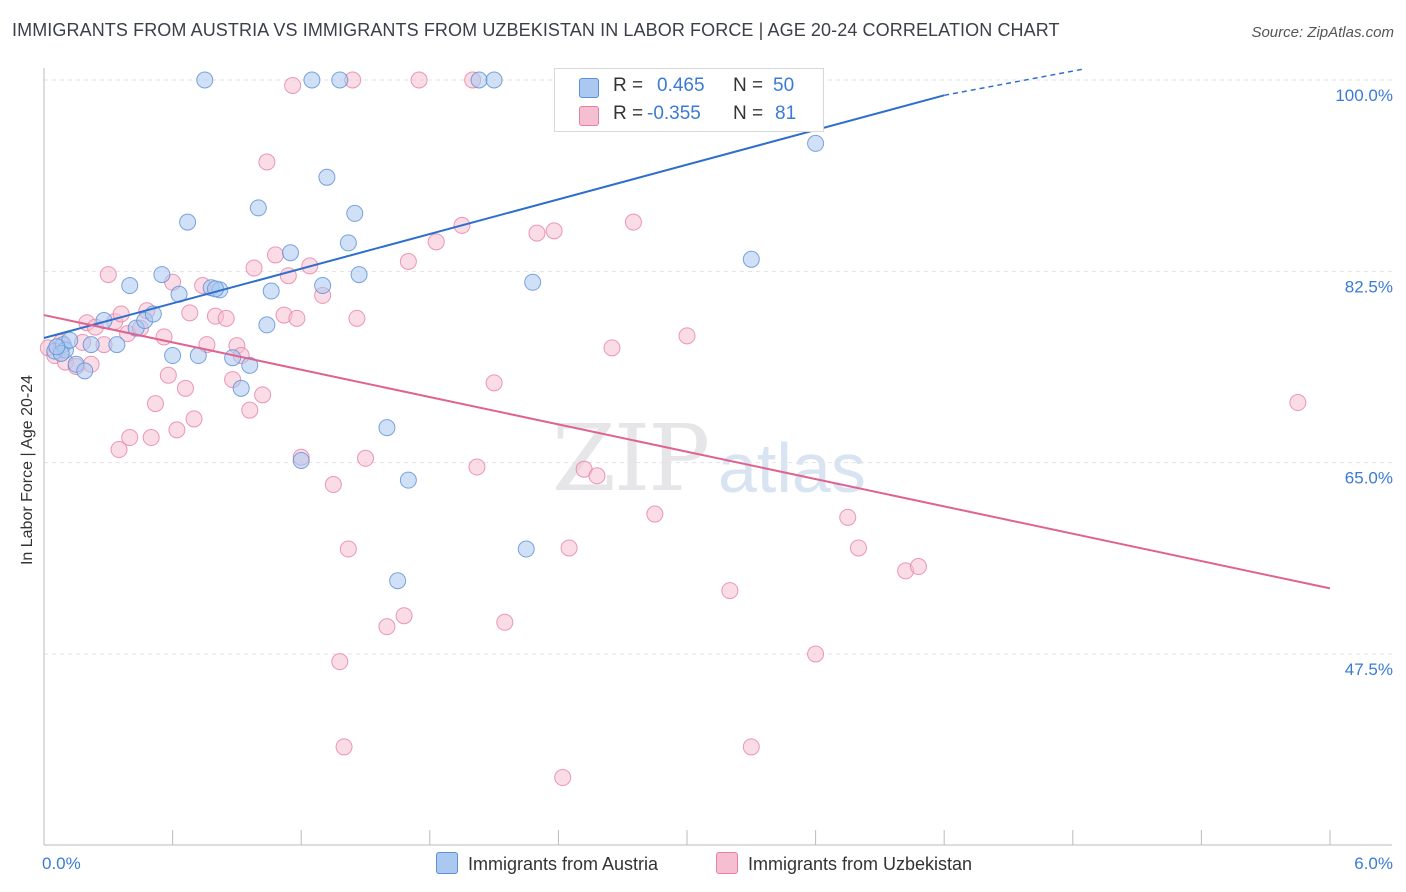 This screenshot has height=892, width=1406. I want to click on y-tick-label: 82.5%, so click(1369, 286).